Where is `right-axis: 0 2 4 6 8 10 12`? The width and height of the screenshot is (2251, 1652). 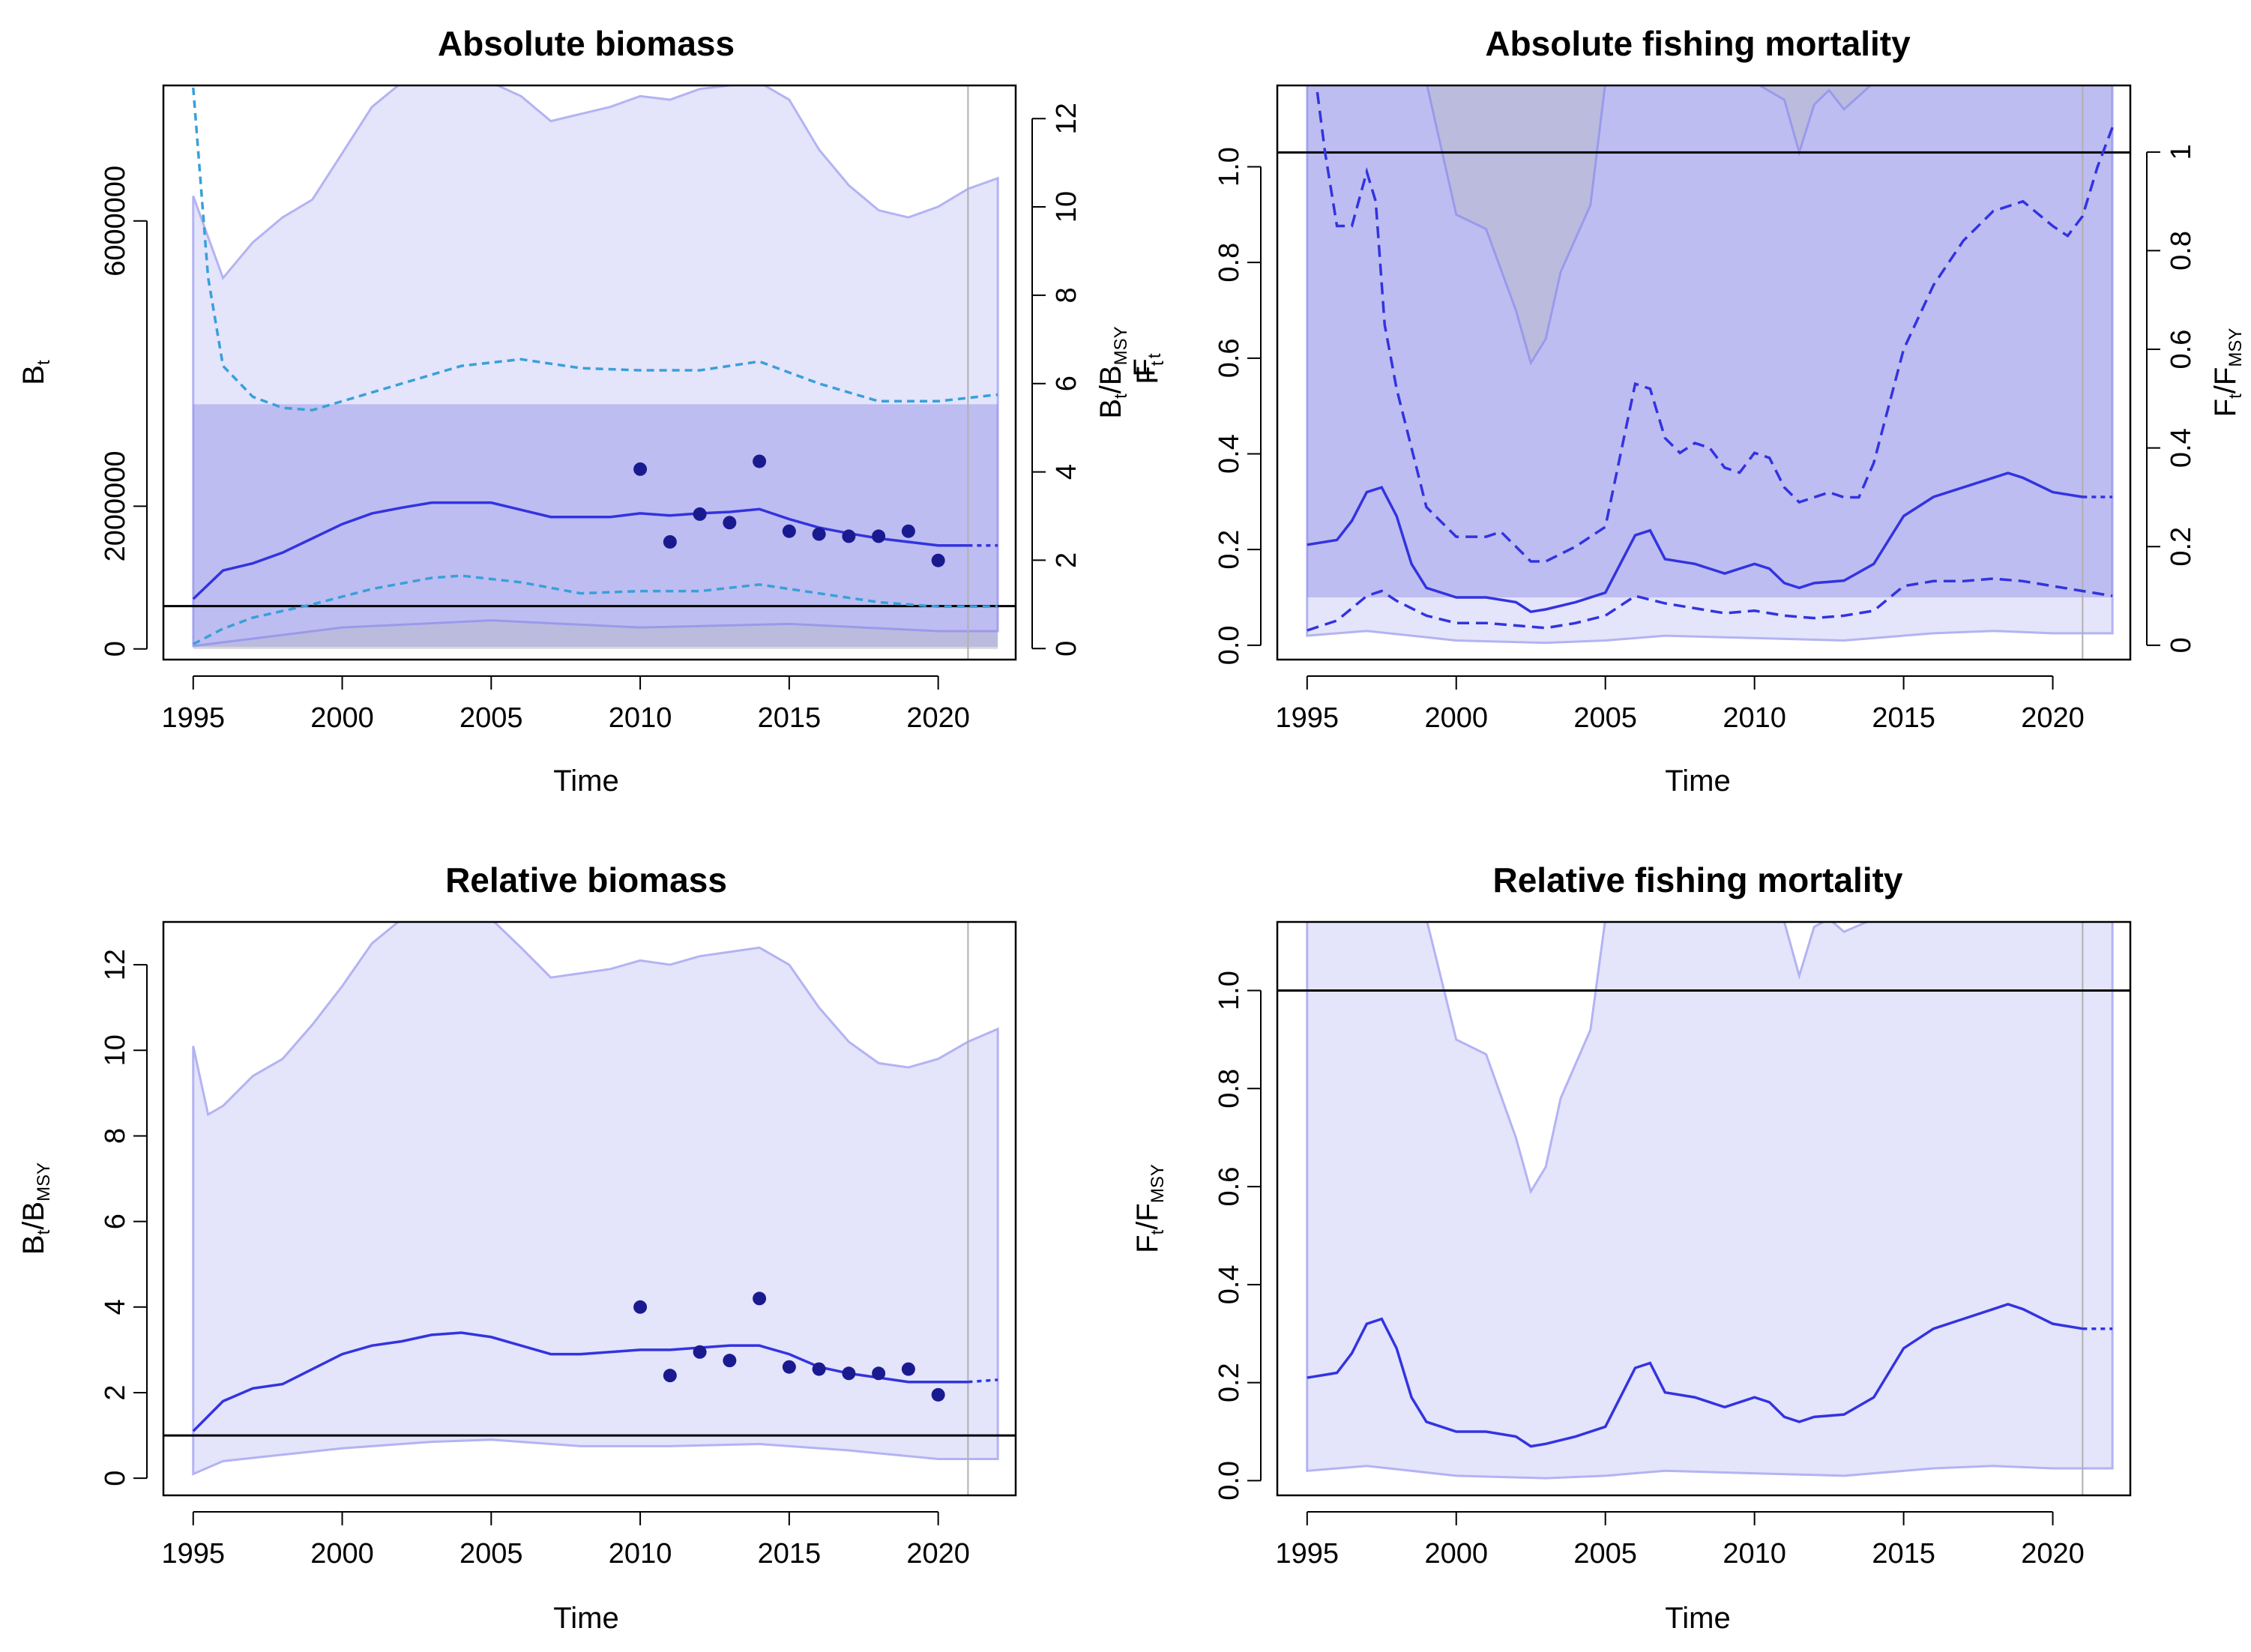
right-axis: 0 2 4 6 8 10 12 is located at coordinates (1056, 380).